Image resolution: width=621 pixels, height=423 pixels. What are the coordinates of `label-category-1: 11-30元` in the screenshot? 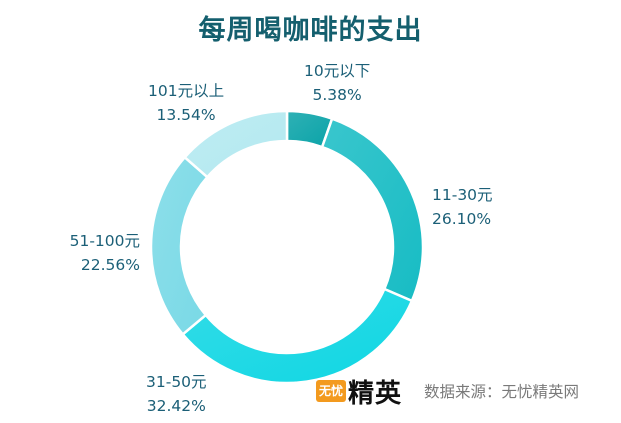 It's located at (462, 195).